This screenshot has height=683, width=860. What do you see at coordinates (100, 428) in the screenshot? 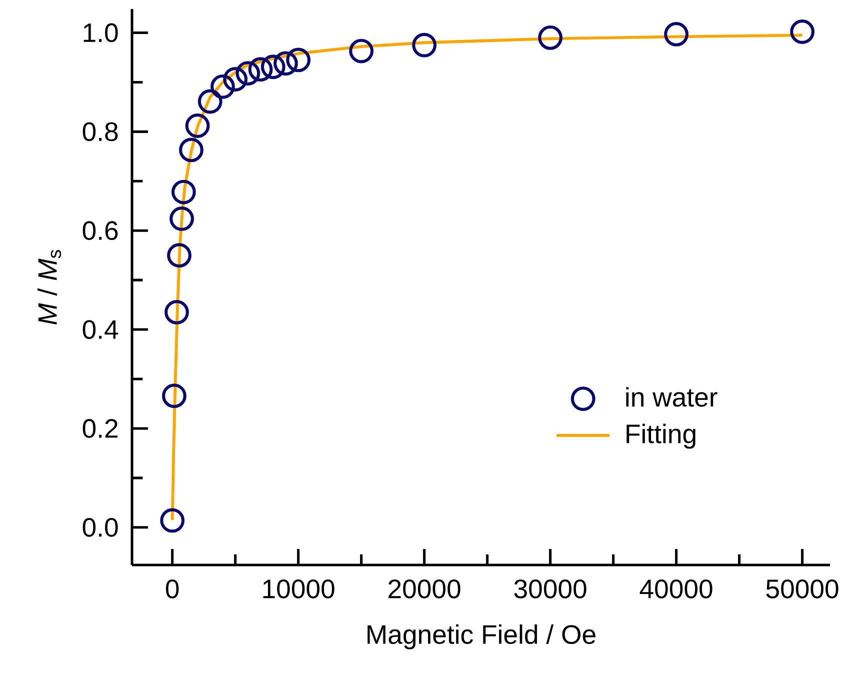
I see `y-tick-label: 0.2` at bounding box center [100, 428].